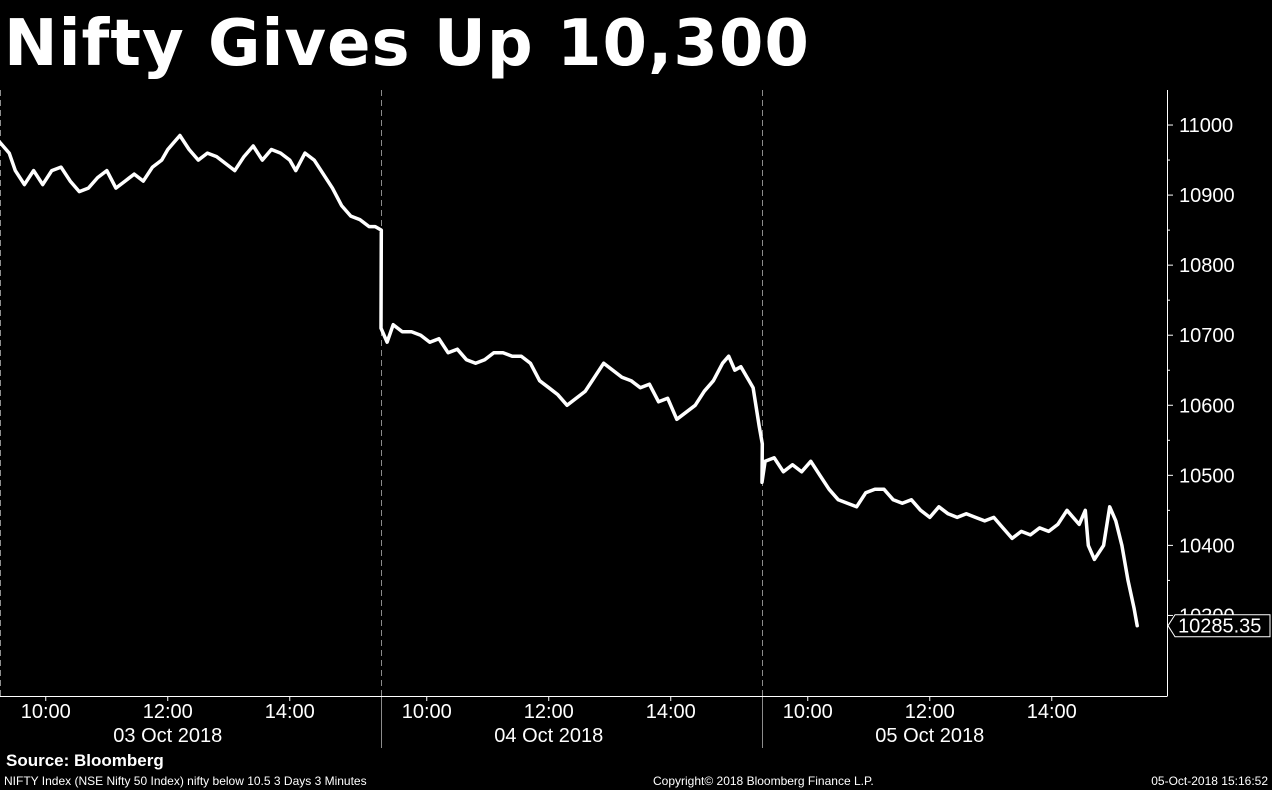  I want to click on y-tick-label-4: 10700, so click(1207, 336).